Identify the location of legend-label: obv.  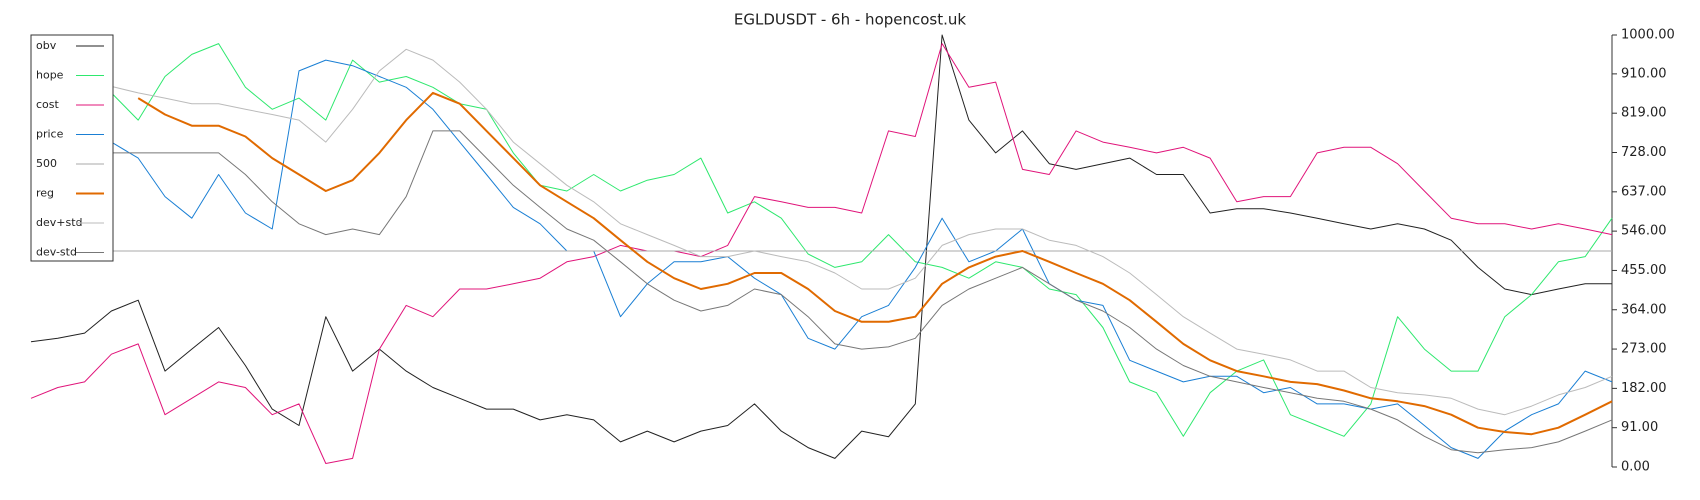
(46, 45).